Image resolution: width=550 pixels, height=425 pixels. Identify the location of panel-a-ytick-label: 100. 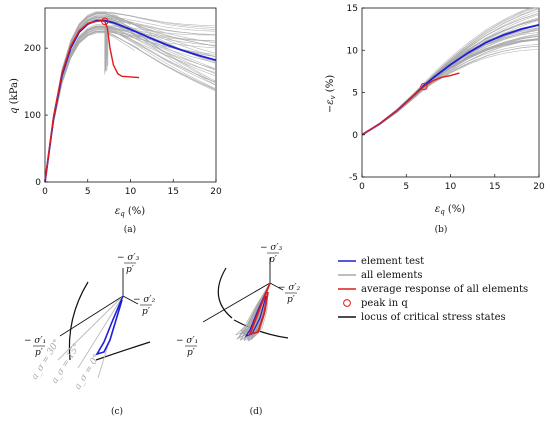
(32, 116).